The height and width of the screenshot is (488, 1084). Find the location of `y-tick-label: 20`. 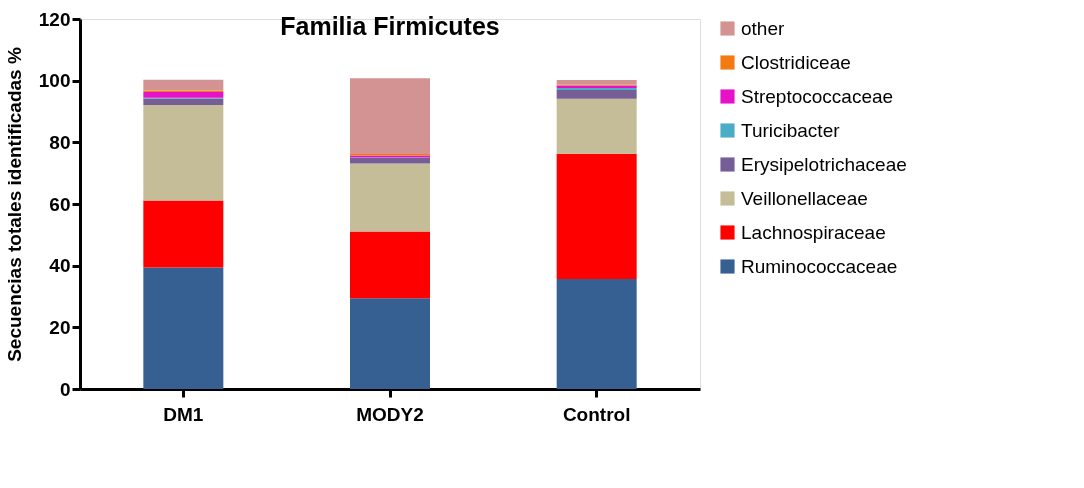

y-tick-label: 20 is located at coordinates (60, 327).